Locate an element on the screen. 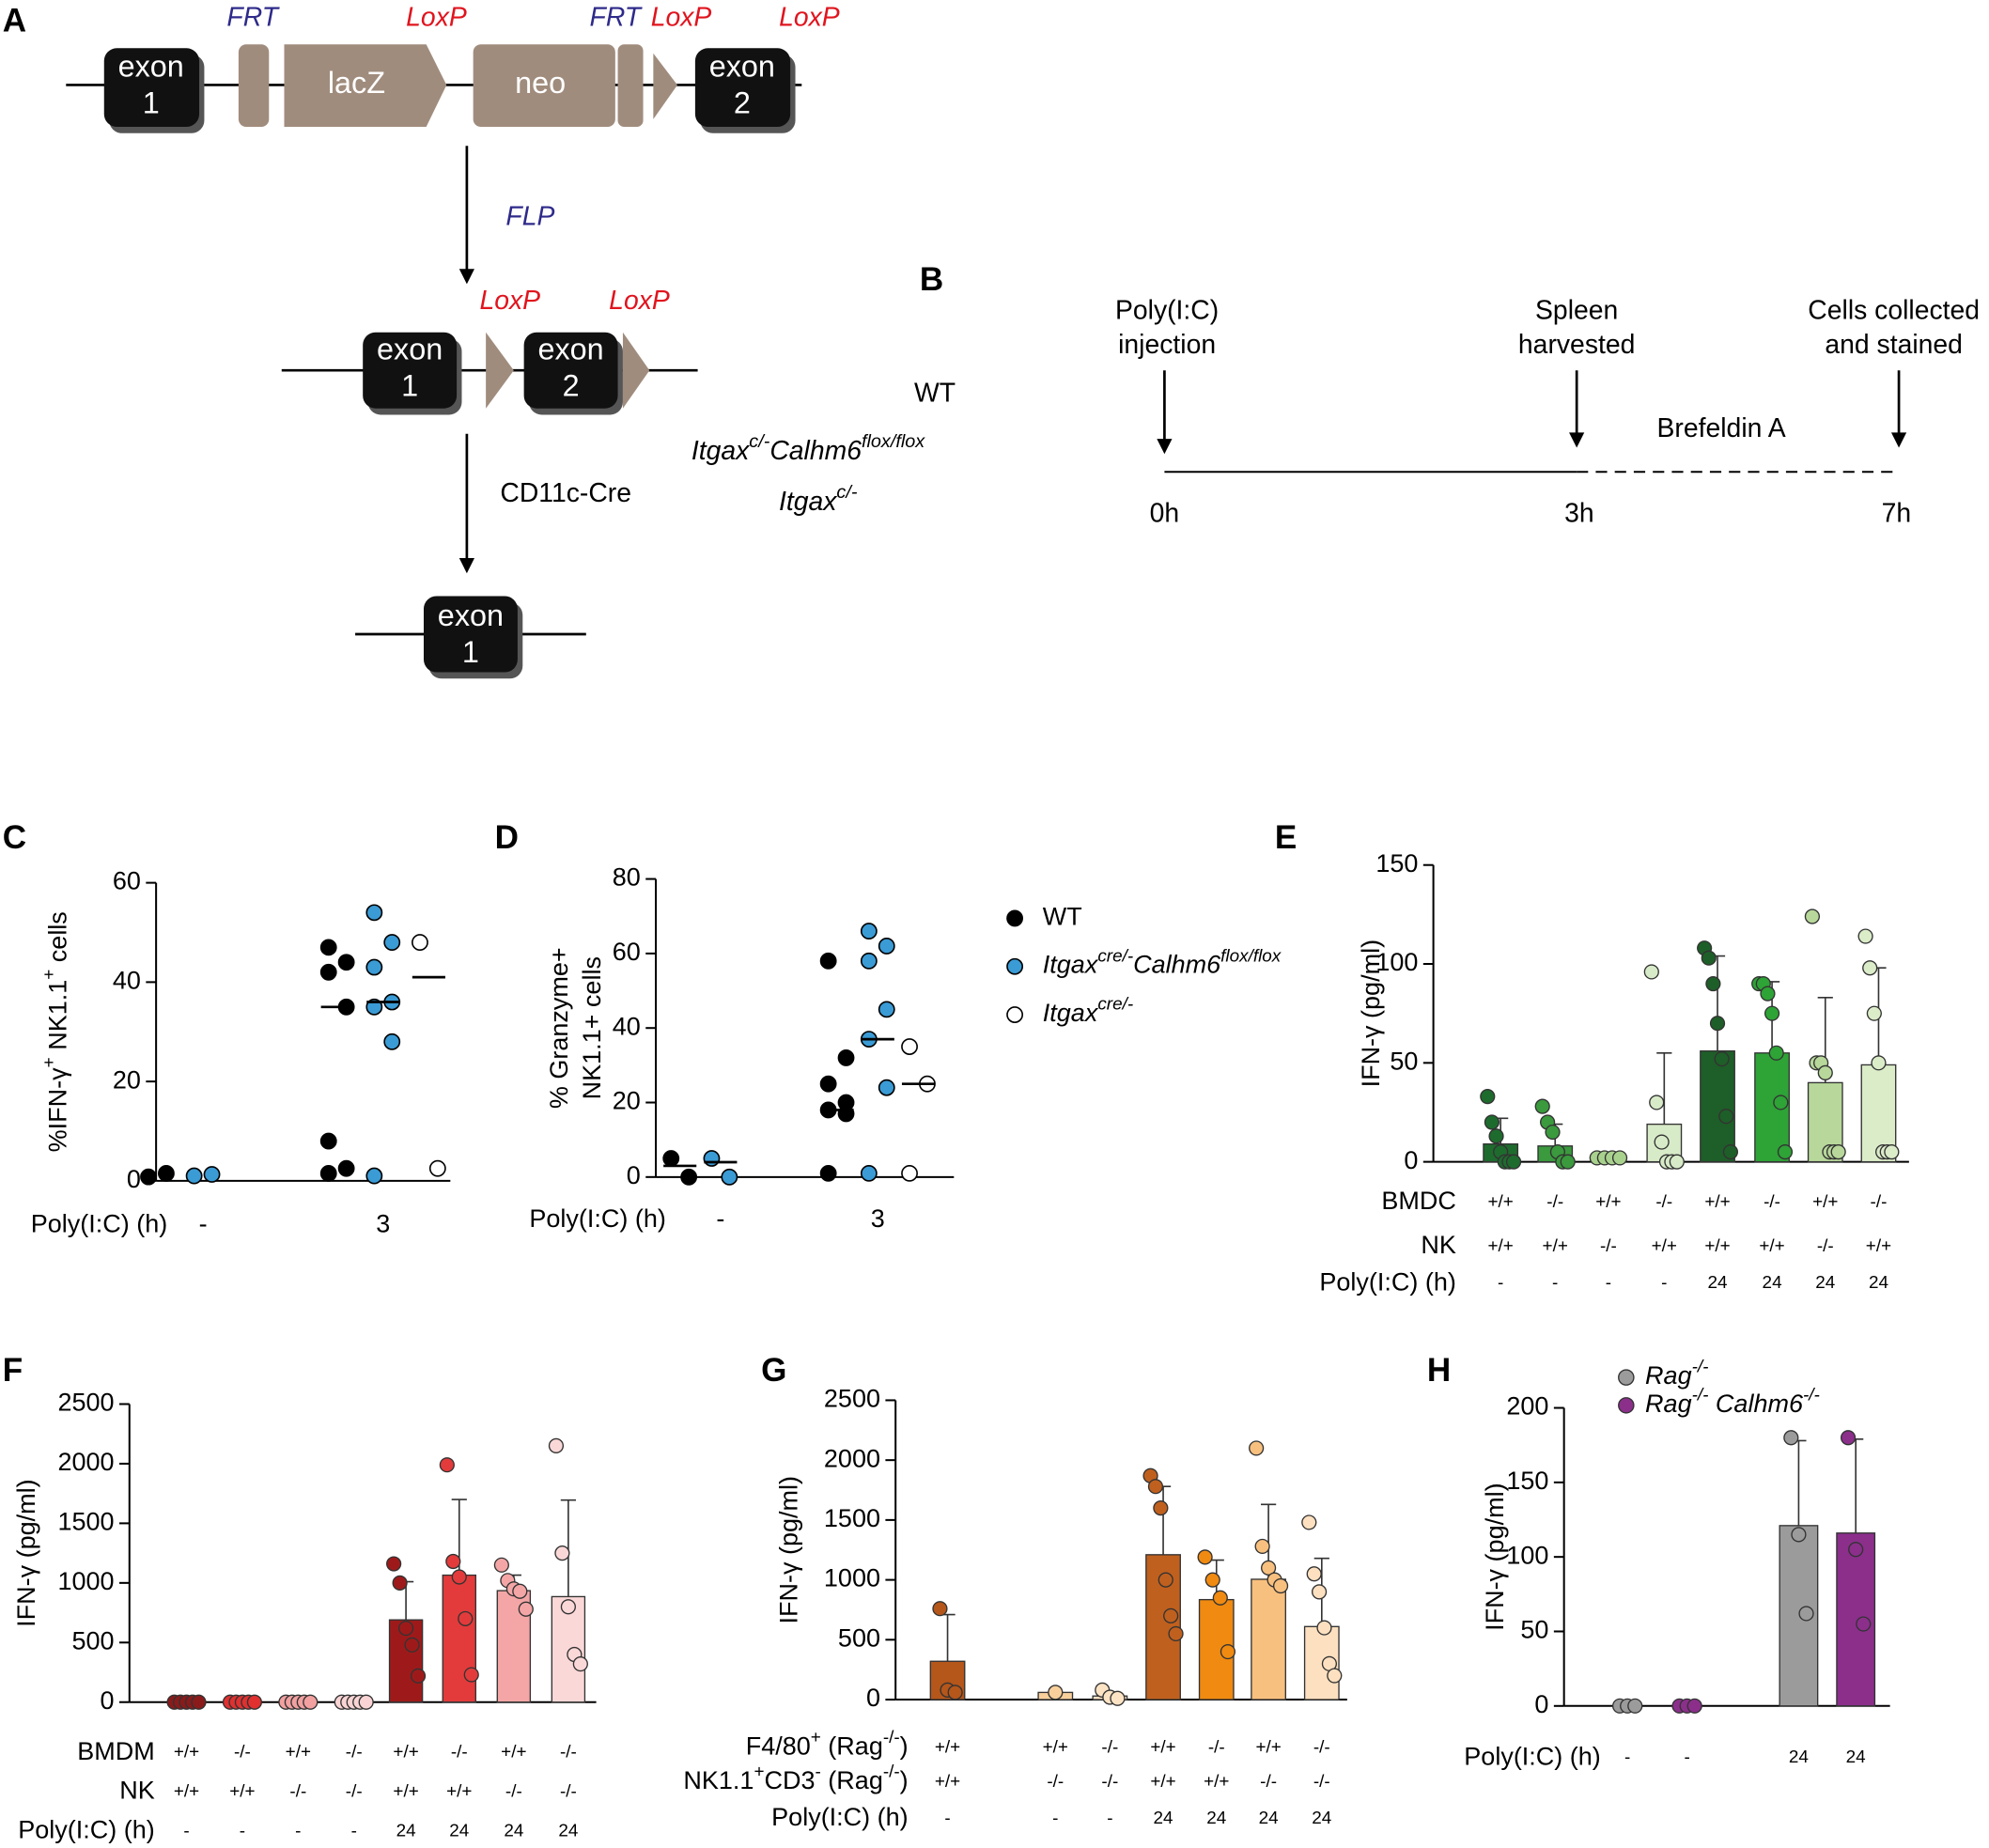 The image size is (1989, 1848). text-part: Calhm6 is located at coordinates (1177, 965).